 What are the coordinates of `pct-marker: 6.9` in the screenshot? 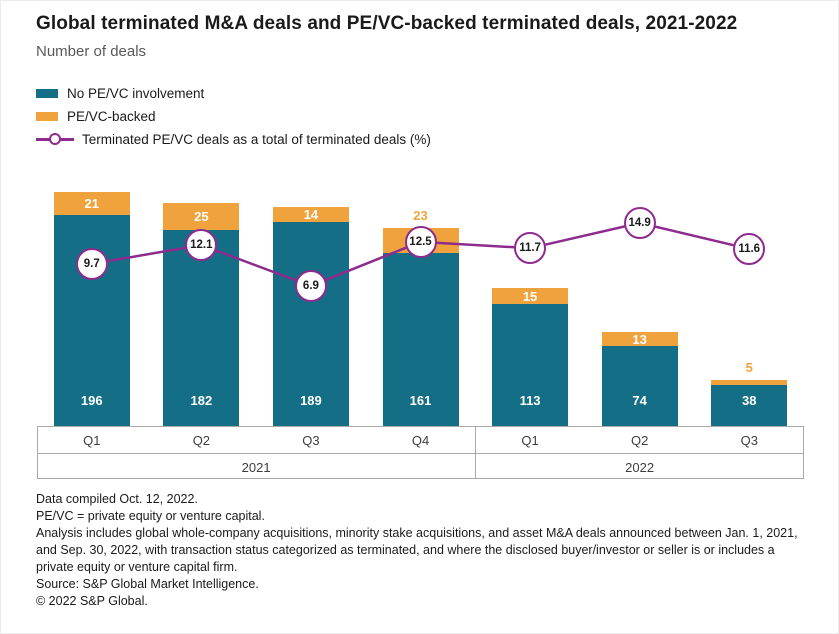 It's located at (310, 285).